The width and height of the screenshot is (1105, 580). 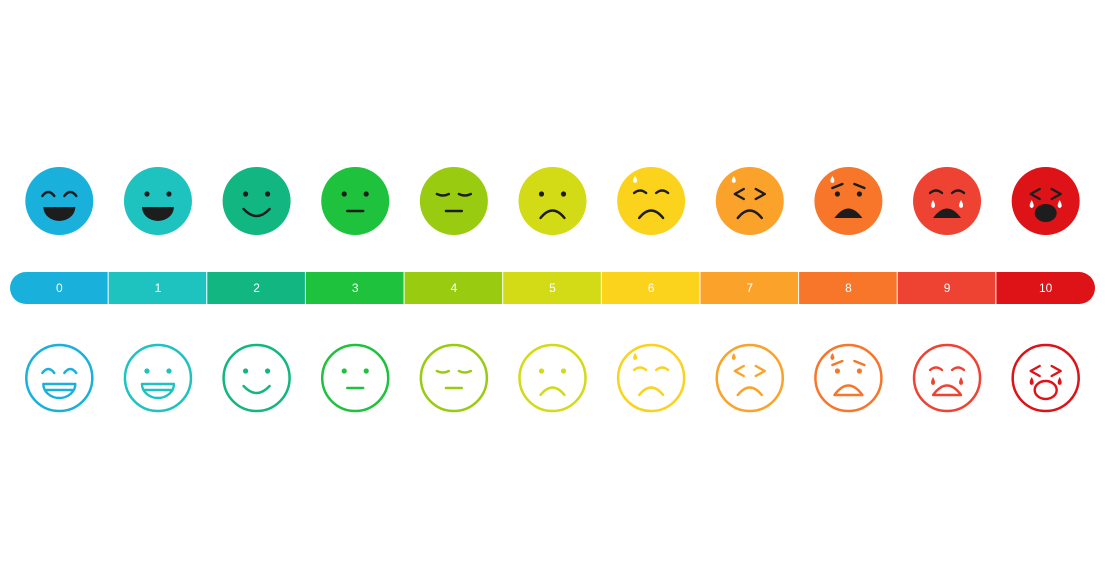 I want to click on scale-label: 0, so click(x=59, y=288).